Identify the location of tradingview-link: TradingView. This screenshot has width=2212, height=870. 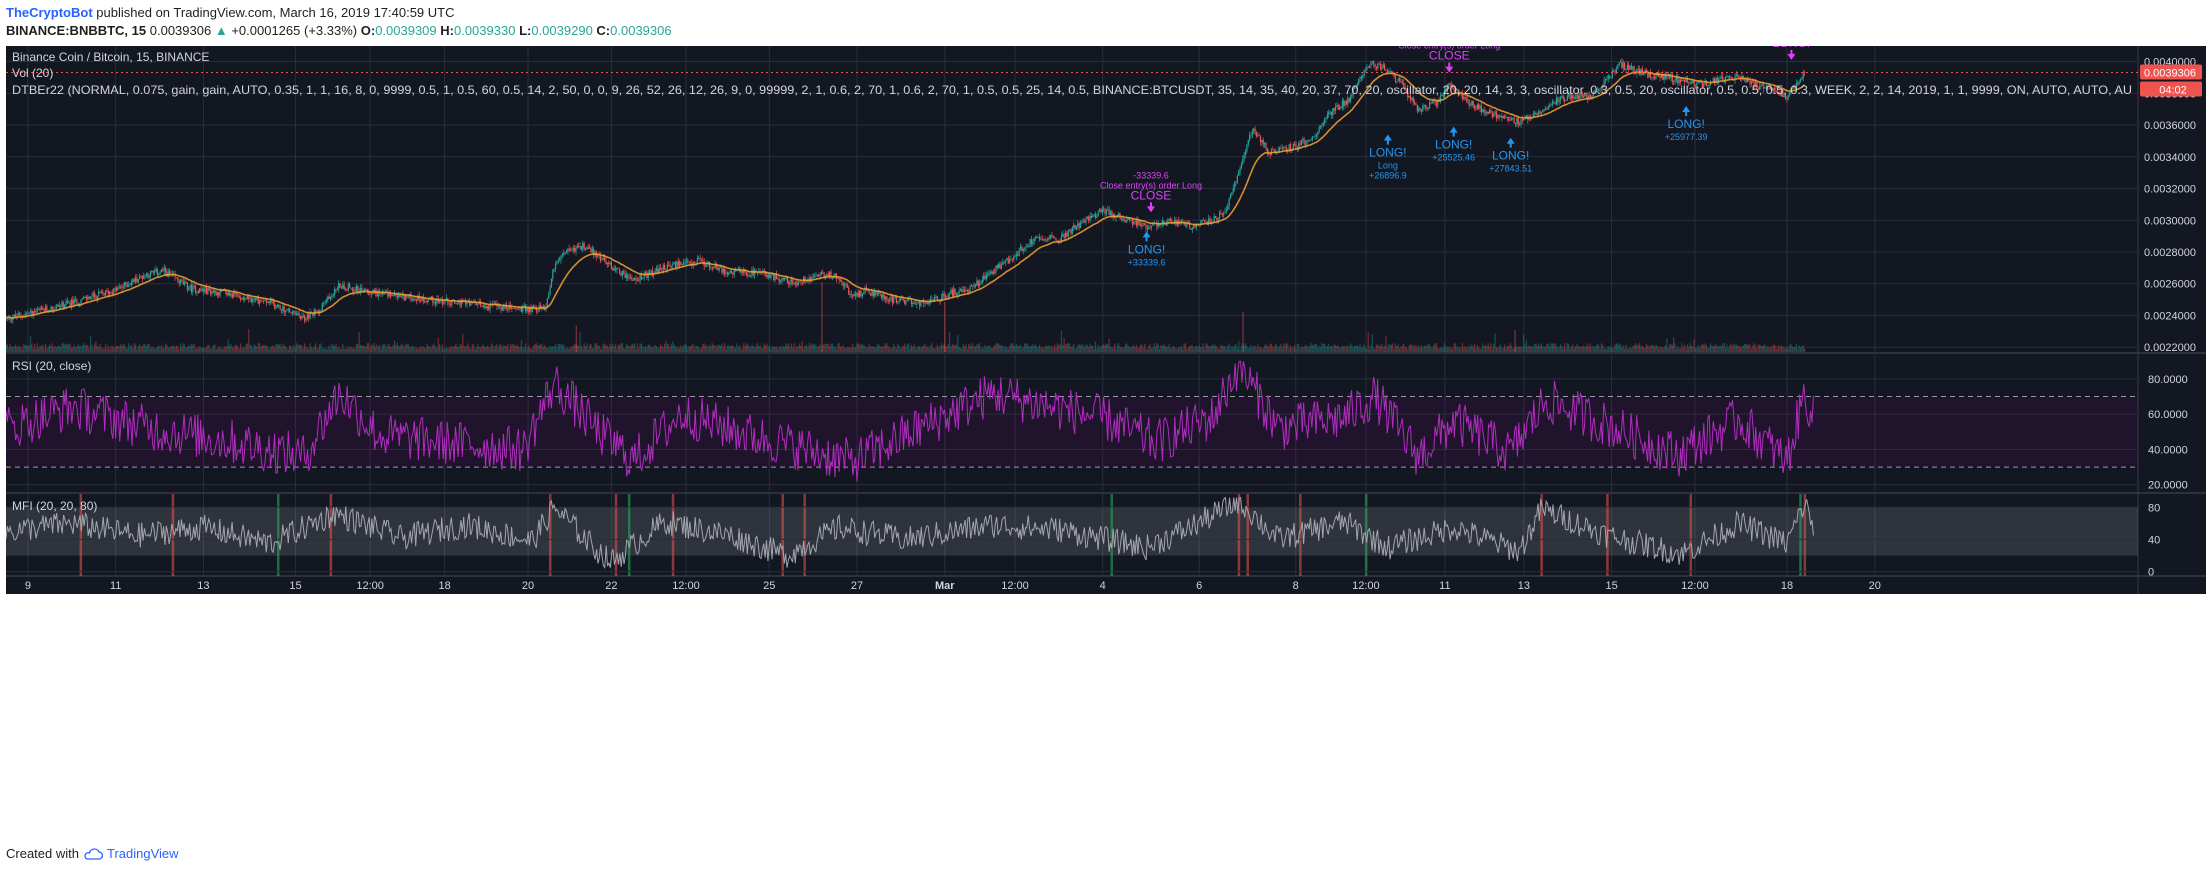
(142, 853).